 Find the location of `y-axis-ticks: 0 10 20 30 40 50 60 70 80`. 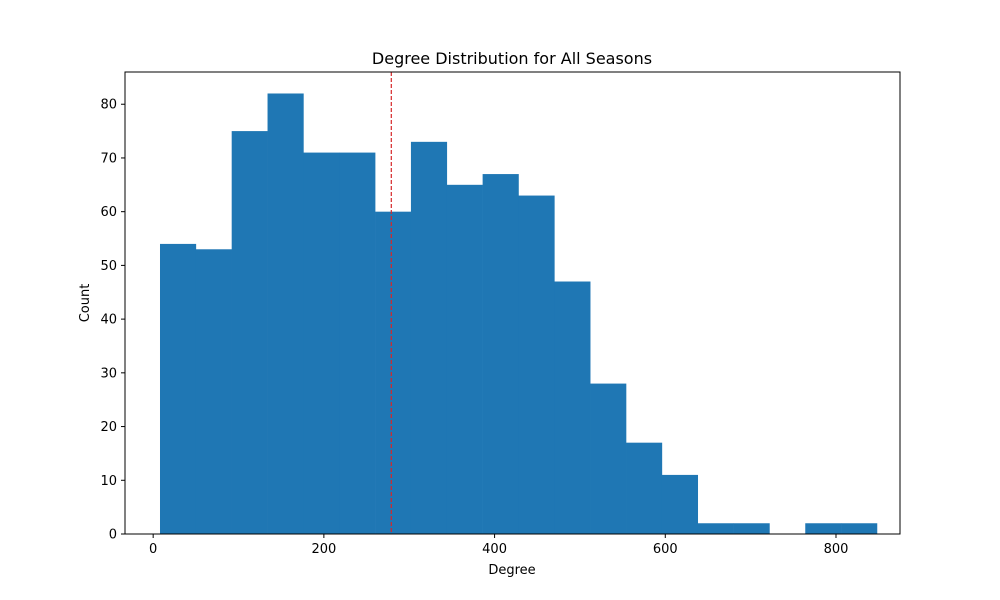

y-axis-ticks: 0 10 20 30 40 50 60 70 80 is located at coordinates (112, 320).